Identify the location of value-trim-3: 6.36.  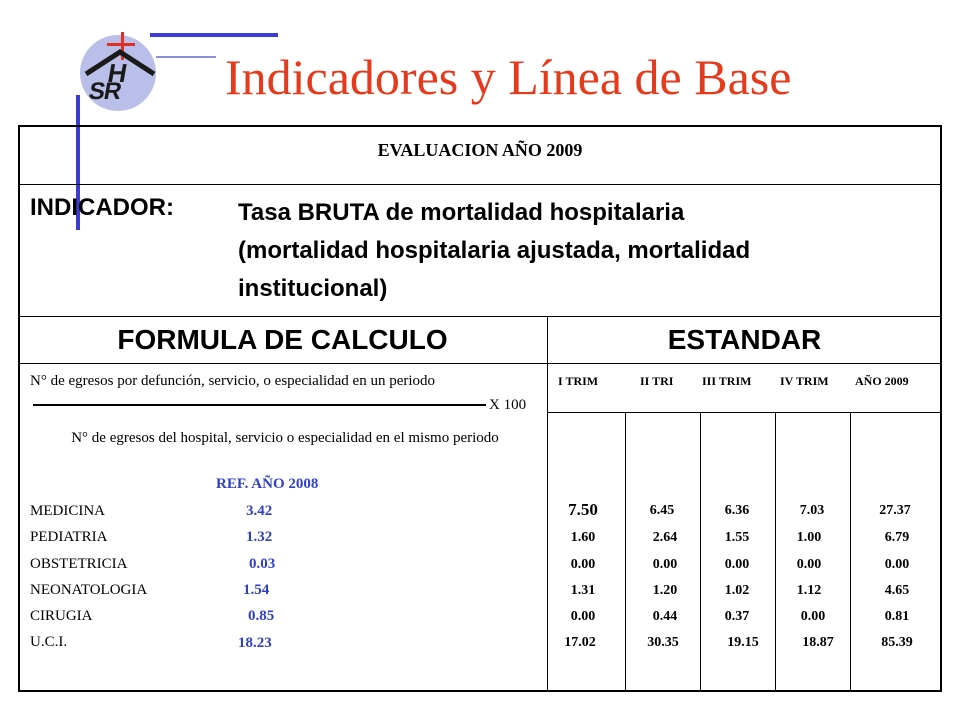
(737, 510).